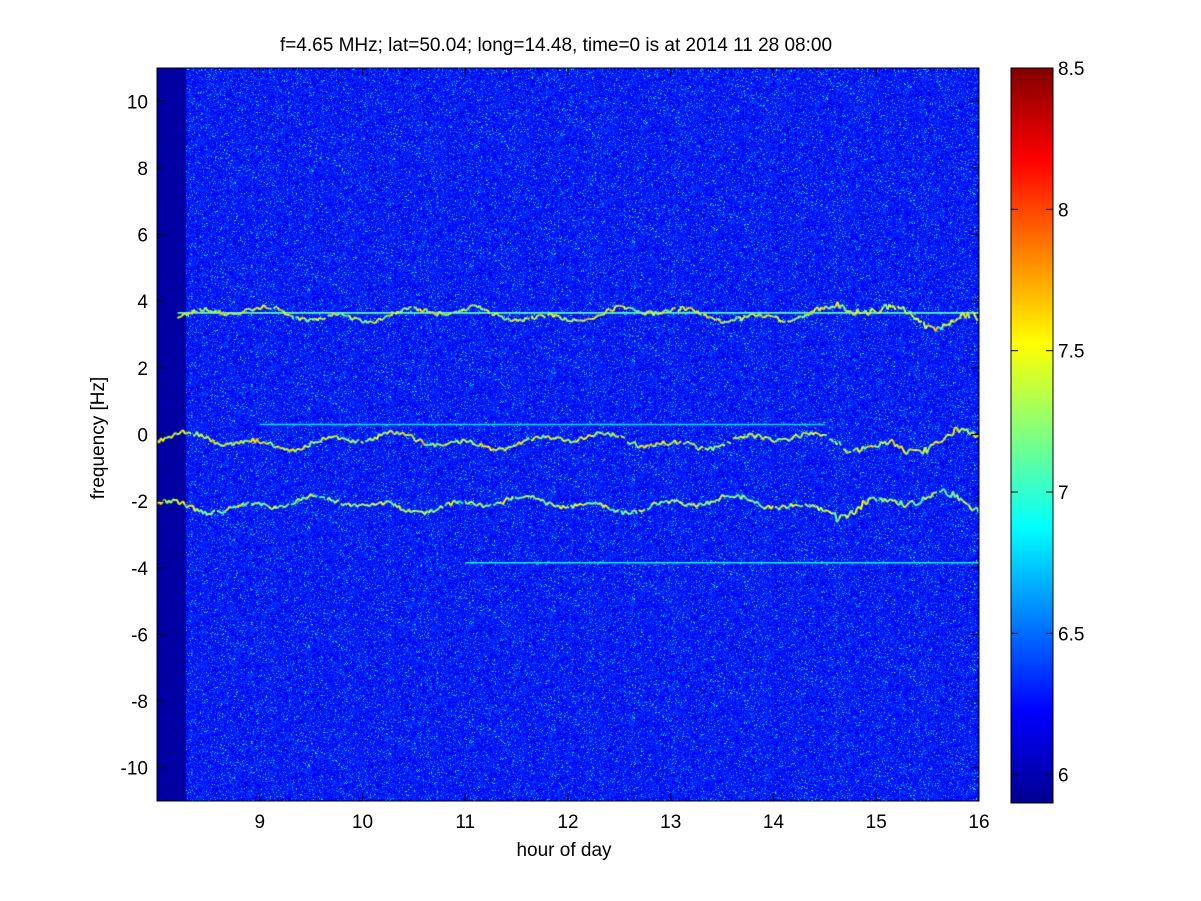 Image resolution: width=1201 pixels, height=901 pixels. What do you see at coordinates (1071, 352) in the screenshot?
I see `colorbar-tick-label: 7.5` at bounding box center [1071, 352].